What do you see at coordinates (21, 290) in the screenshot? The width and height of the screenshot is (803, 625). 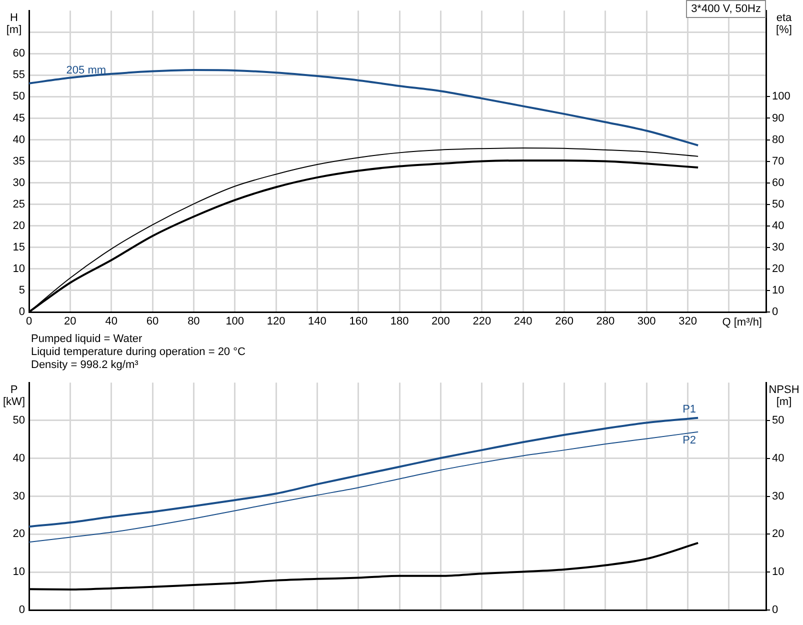 I see `y-tick-label: 5` at bounding box center [21, 290].